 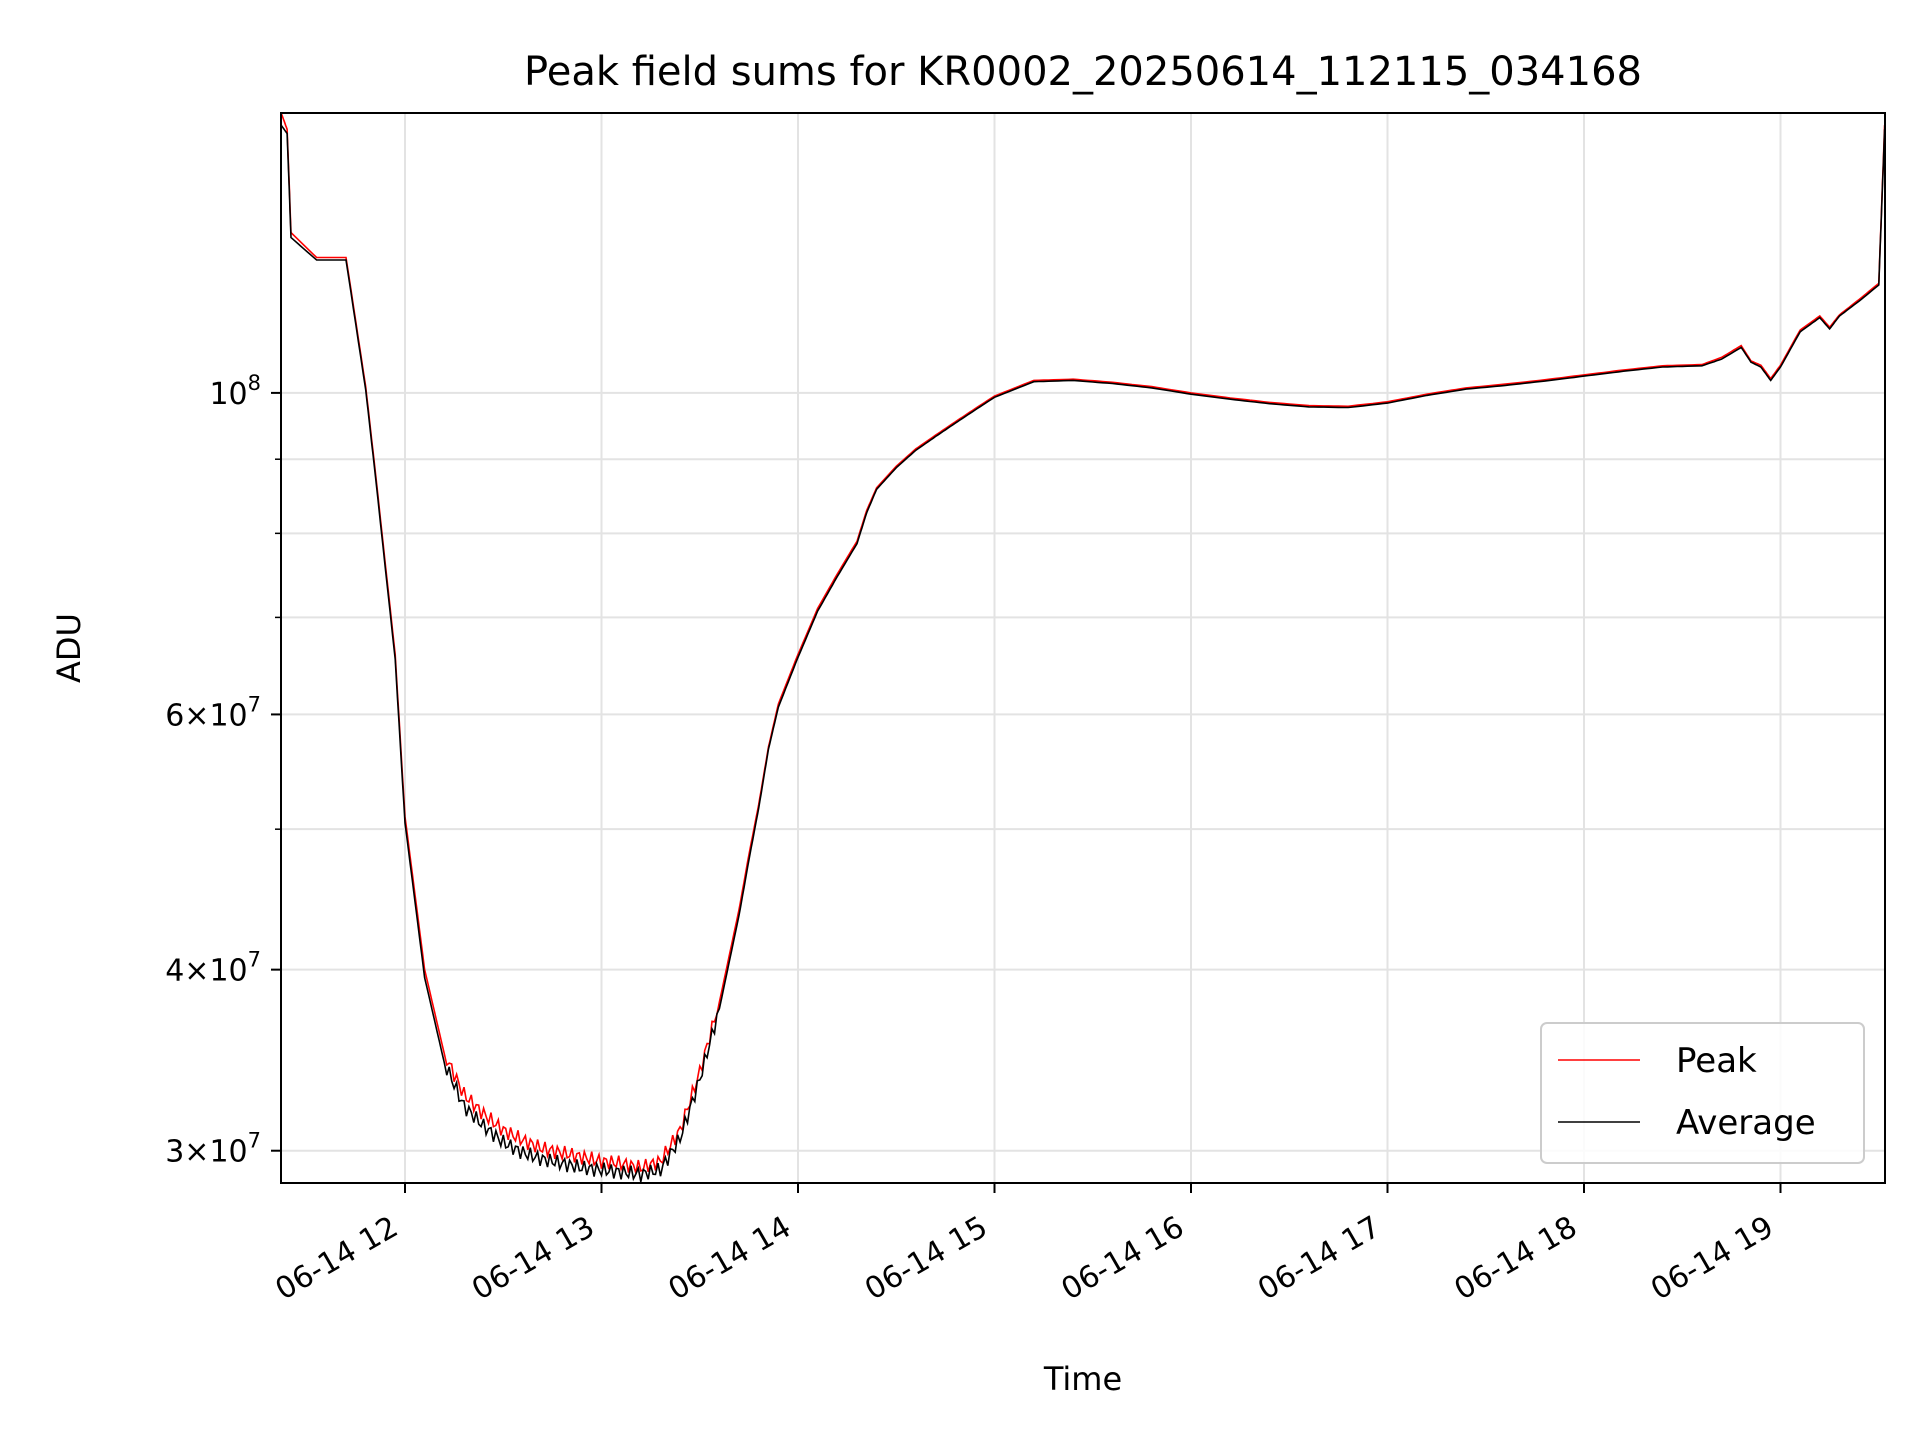 What do you see at coordinates (69, 648) in the screenshot?
I see `y-axis-label: ADU` at bounding box center [69, 648].